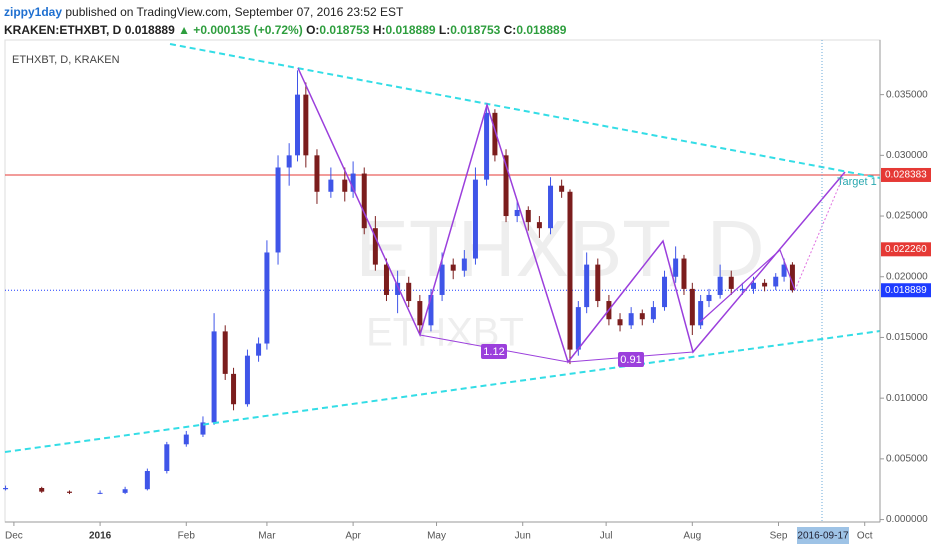  Describe the element at coordinates (63, 30) in the screenshot. I see `symbol: KRAKEN:ETHXBT, D` at that location.